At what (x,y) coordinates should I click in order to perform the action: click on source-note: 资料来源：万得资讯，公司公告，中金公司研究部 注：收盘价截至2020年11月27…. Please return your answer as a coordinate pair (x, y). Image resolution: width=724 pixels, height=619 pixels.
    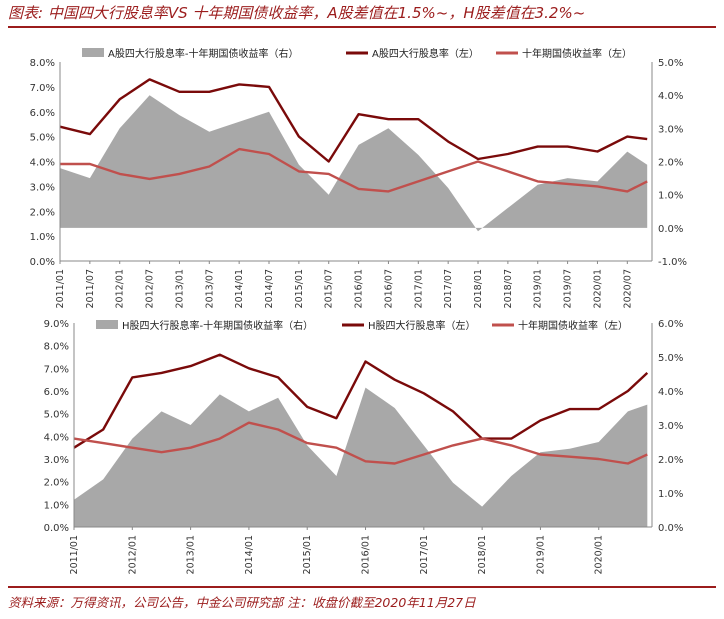
    Looking at the image, I should click on (242, 602).